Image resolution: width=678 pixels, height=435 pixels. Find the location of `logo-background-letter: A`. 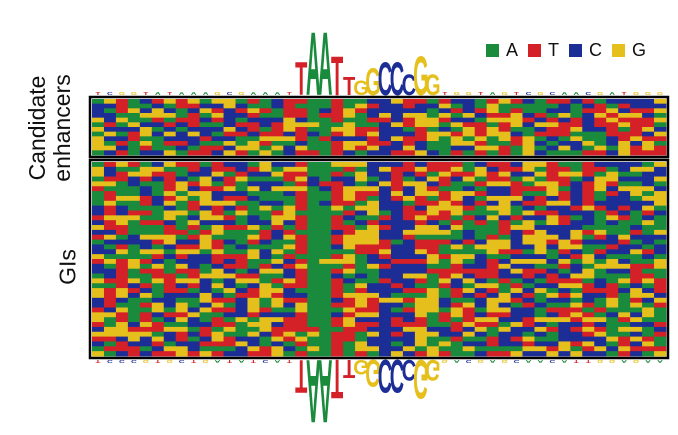

logo-background-letter: A is located at coordinates (529, 361).